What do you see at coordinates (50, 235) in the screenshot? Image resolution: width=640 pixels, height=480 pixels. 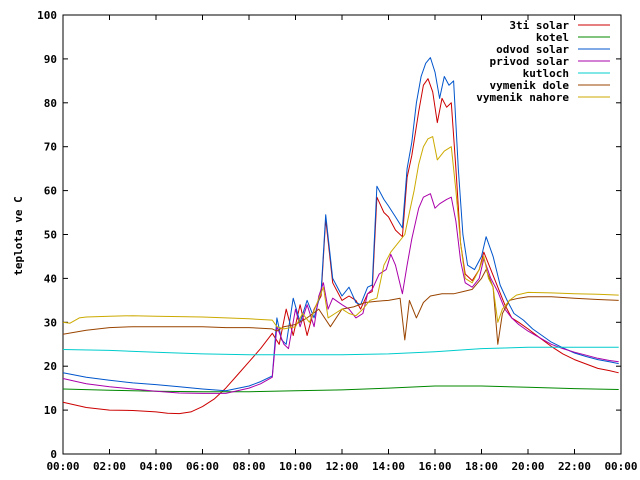 I see `y-tick-label: 50` at bounding box center [50, 235].